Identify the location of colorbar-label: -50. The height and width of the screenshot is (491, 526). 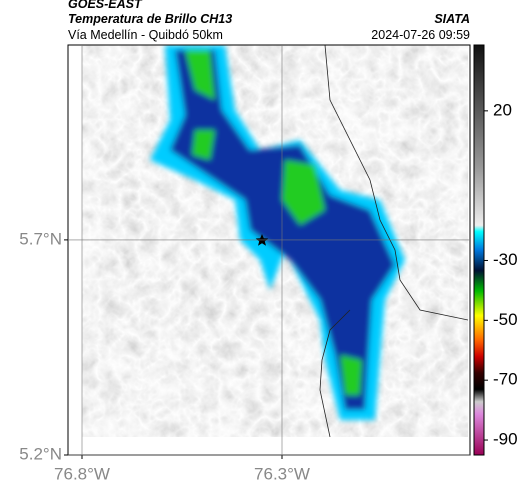
(505, 319).